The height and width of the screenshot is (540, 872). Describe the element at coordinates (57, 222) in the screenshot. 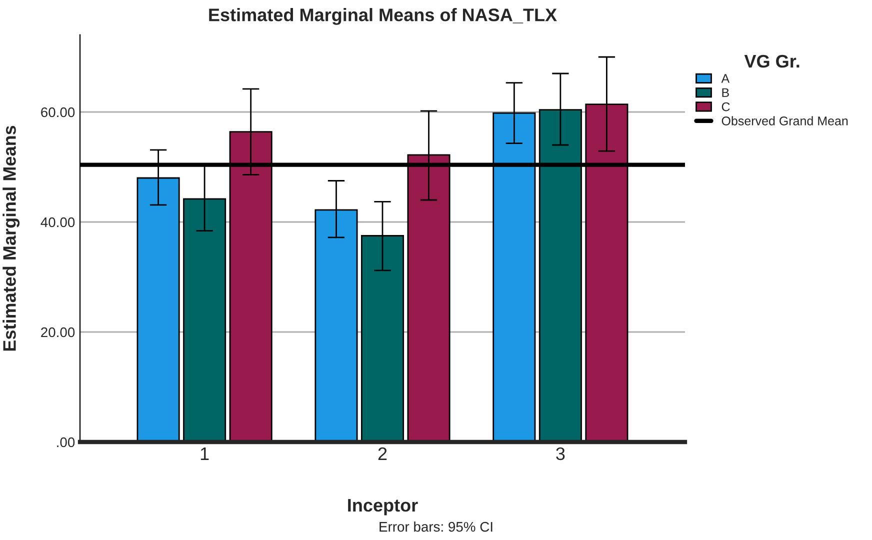

I see `y-tick-label: 40.00` at that location.